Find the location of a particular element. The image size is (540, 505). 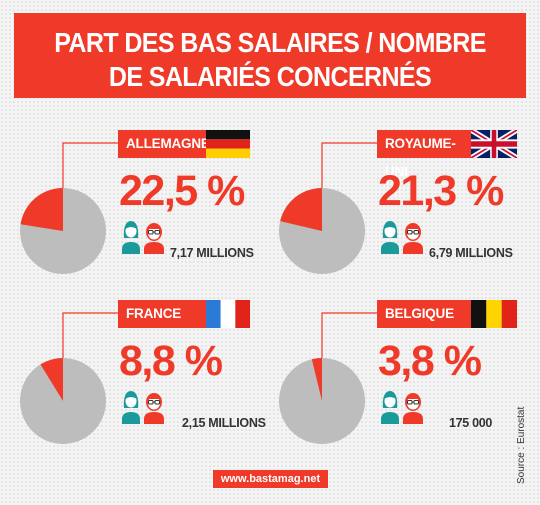

country-label: ROYAUME-UNI is located at coordinates (424, 154).